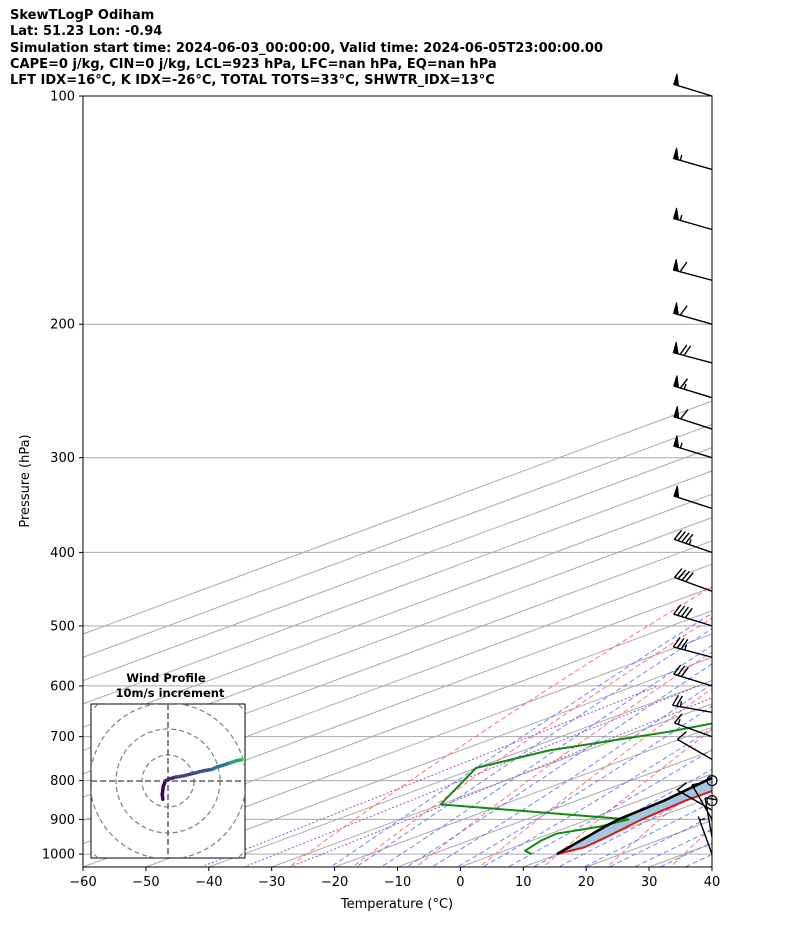 This screenshot has width=794, height=937. What do you see at coordinates (334, 882) in the screenshot?
I see `x-tick-label: −20` at bounding box center [334, 882].